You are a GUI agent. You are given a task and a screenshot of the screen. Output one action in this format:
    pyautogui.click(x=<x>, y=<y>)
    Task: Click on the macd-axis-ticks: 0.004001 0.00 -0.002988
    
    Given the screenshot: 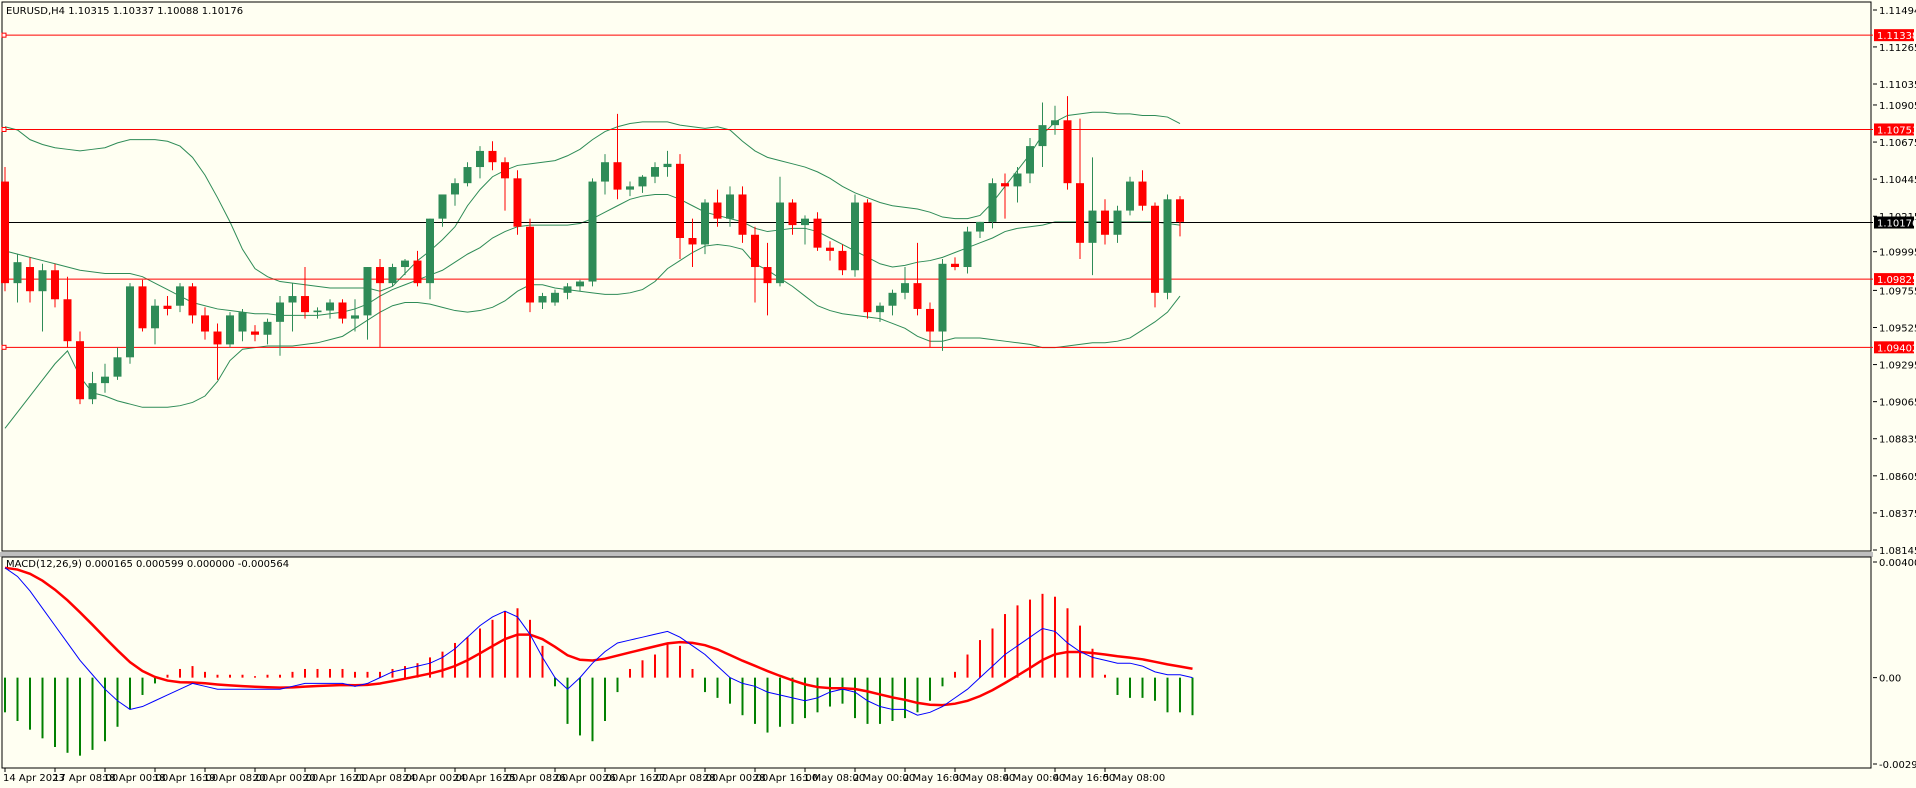 What is the action you would take?
    pyautogui.click(x=1894, y=664)
    